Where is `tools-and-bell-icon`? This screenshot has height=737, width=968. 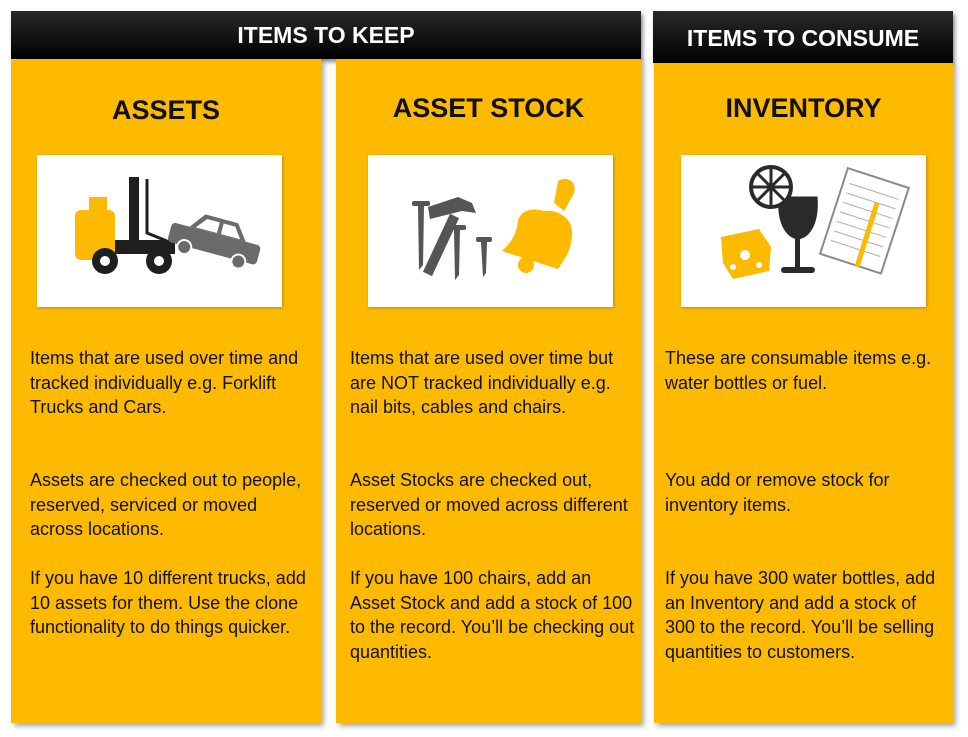
tools-and-bell-icon is located at coordinates (493, 229).